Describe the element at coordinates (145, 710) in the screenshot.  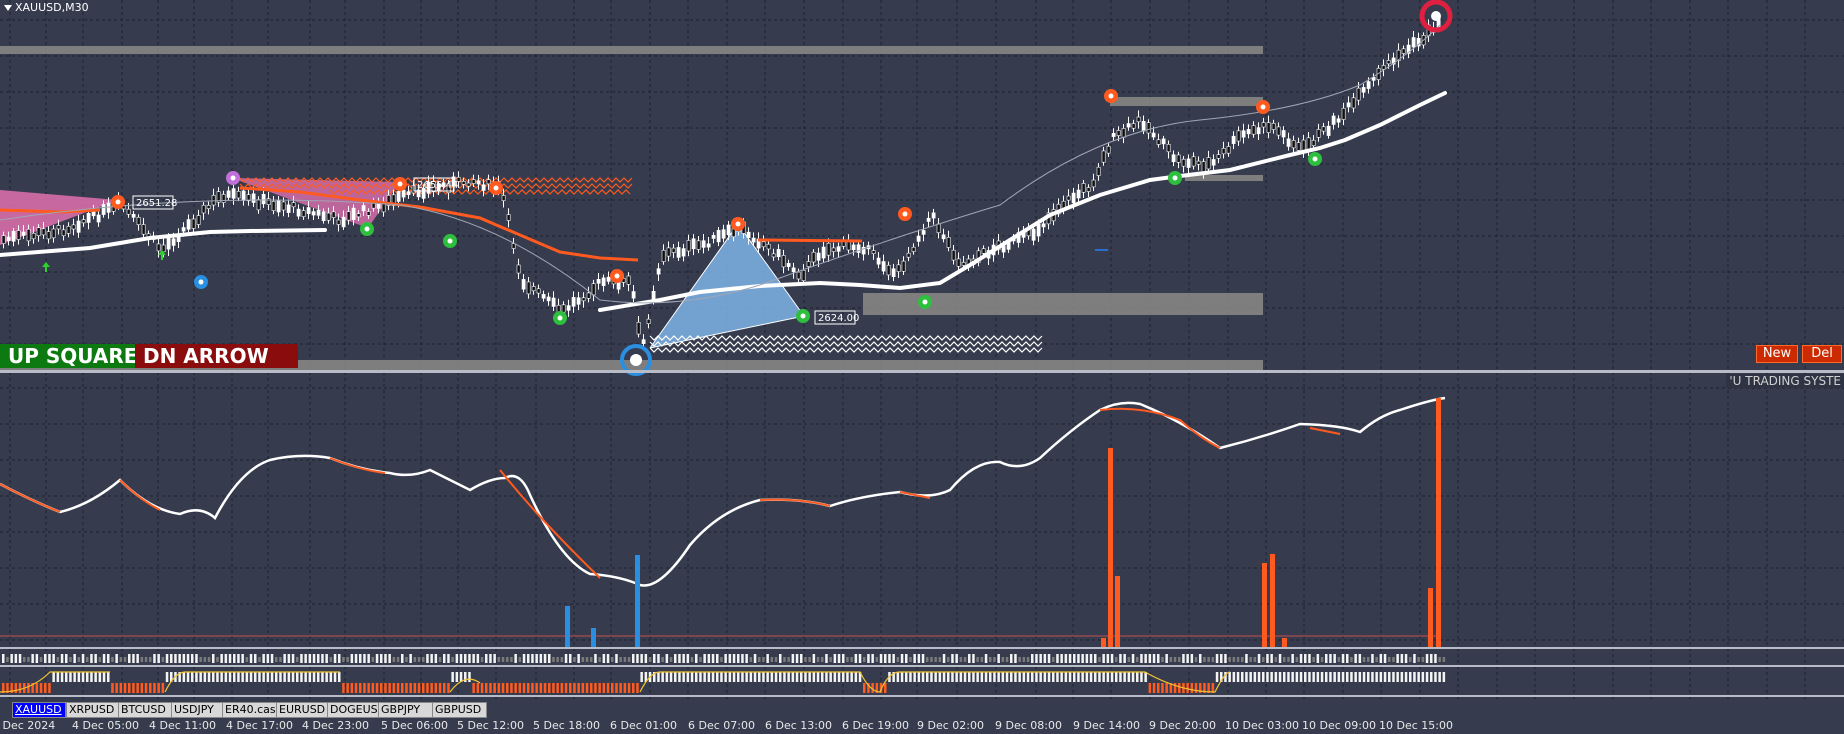
I see `symbol-tab-btcusd: BTCUSD` at that location.